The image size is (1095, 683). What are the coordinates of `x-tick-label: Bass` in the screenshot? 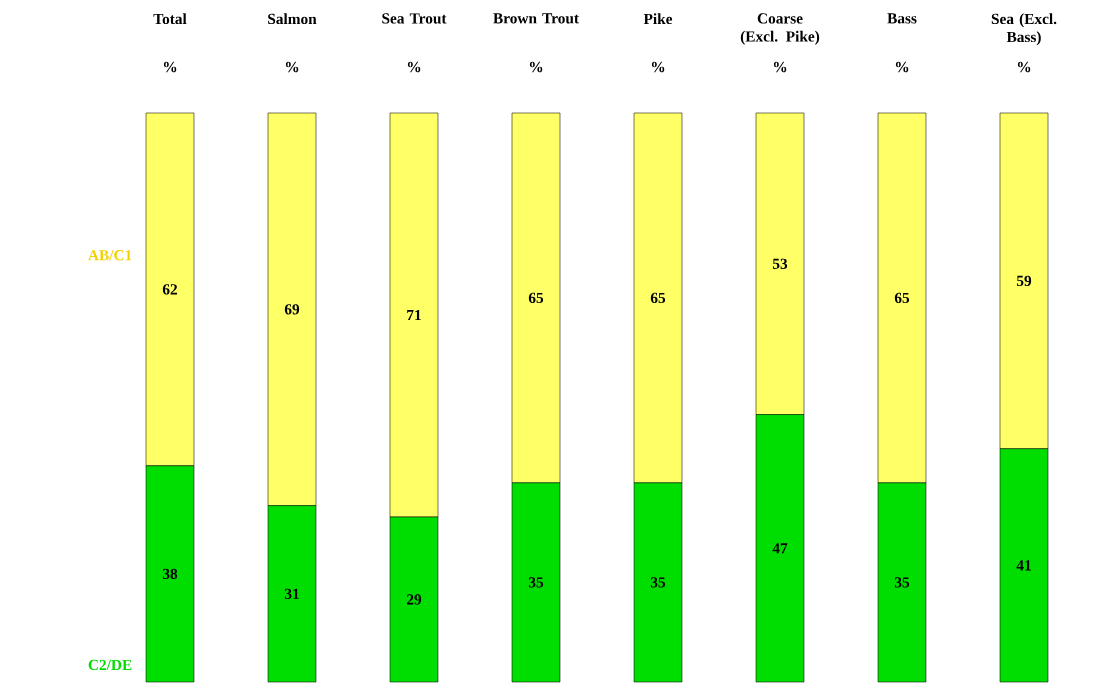 It's located at (902, 18).